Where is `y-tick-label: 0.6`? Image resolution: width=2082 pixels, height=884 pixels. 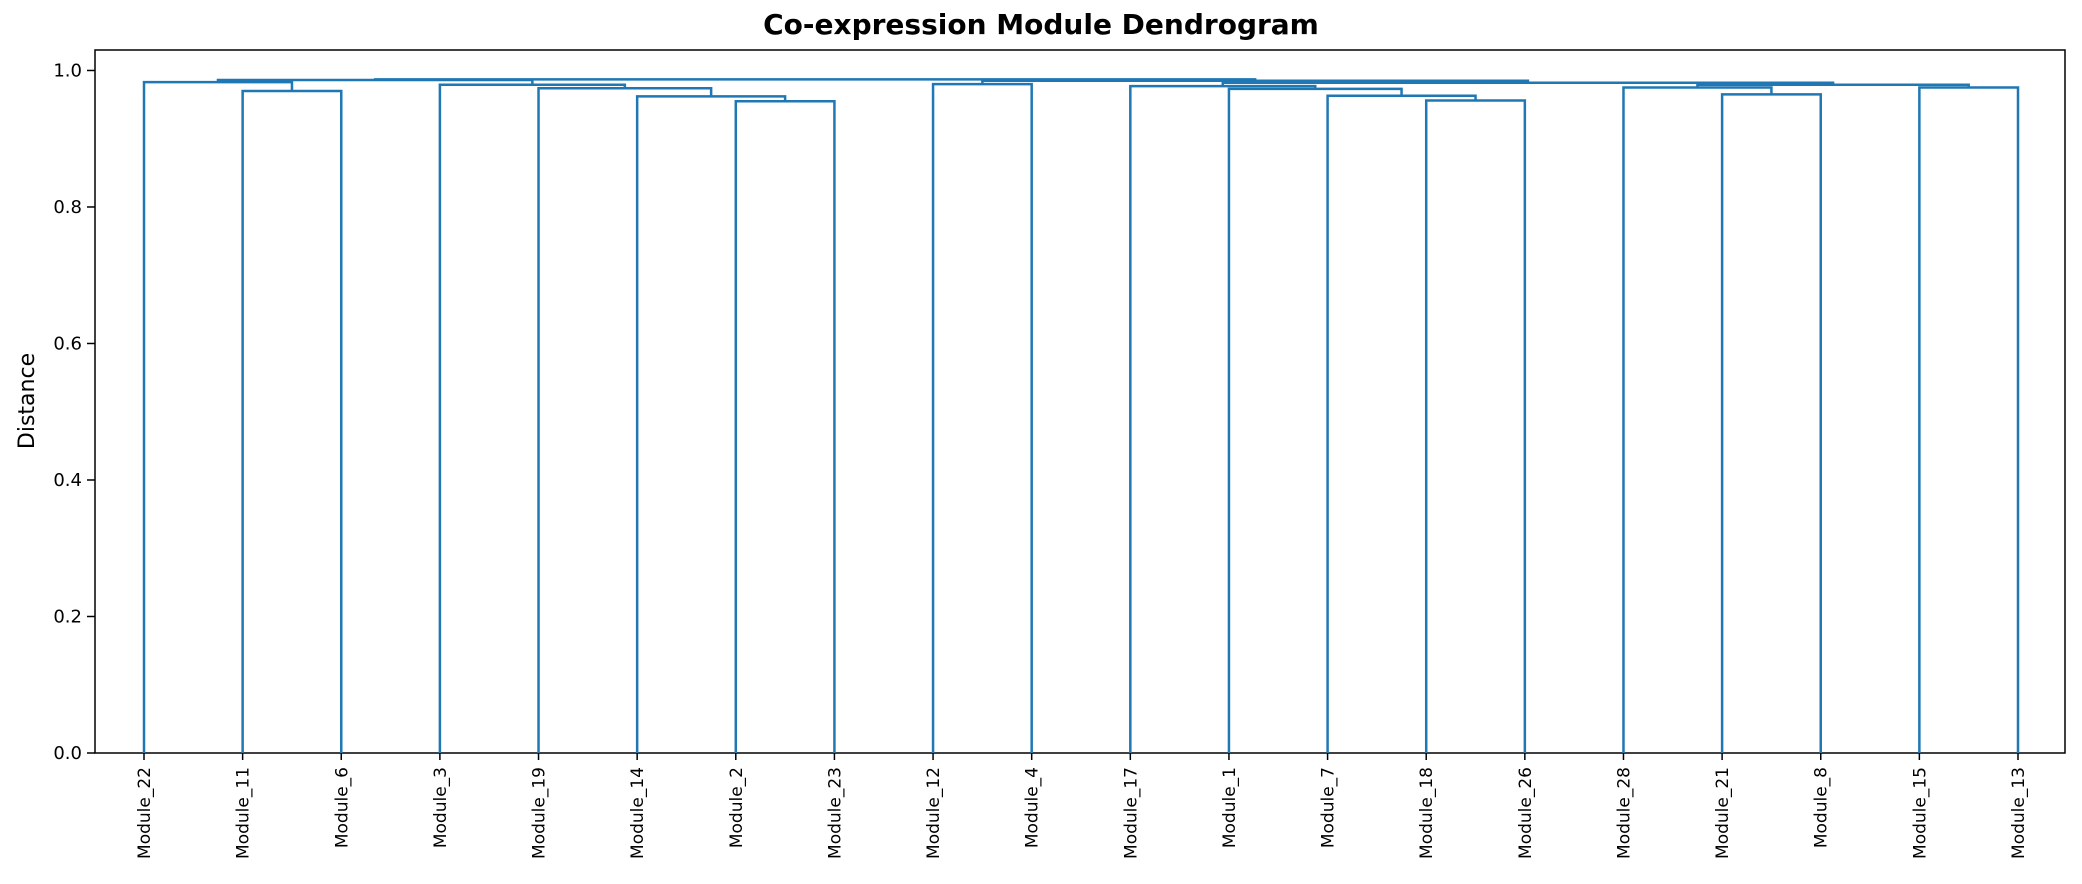 y-tick-label: 0.6 is located at coordinates (67, 343).